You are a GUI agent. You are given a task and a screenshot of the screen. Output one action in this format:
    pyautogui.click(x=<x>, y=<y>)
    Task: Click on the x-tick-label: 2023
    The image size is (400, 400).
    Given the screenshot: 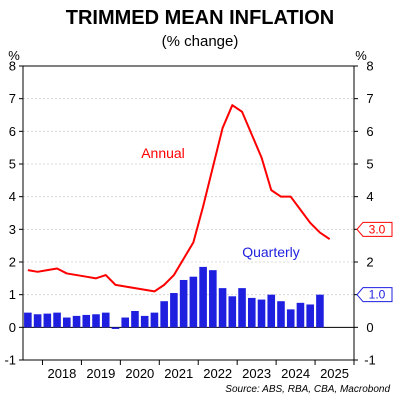 What is the action you would take?
    pyautogui.click(x=256, y=373)
    